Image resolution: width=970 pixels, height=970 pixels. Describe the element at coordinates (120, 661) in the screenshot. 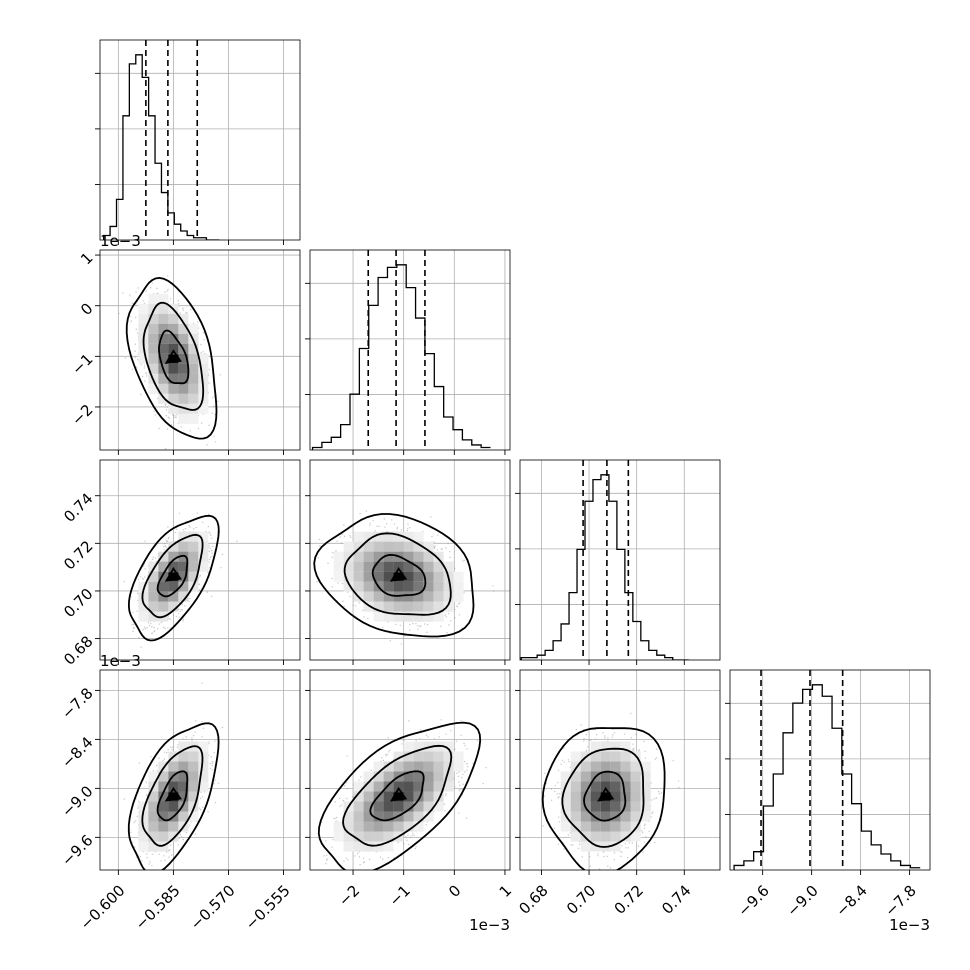

I see `y-offset-label: 1e−3` at that location.